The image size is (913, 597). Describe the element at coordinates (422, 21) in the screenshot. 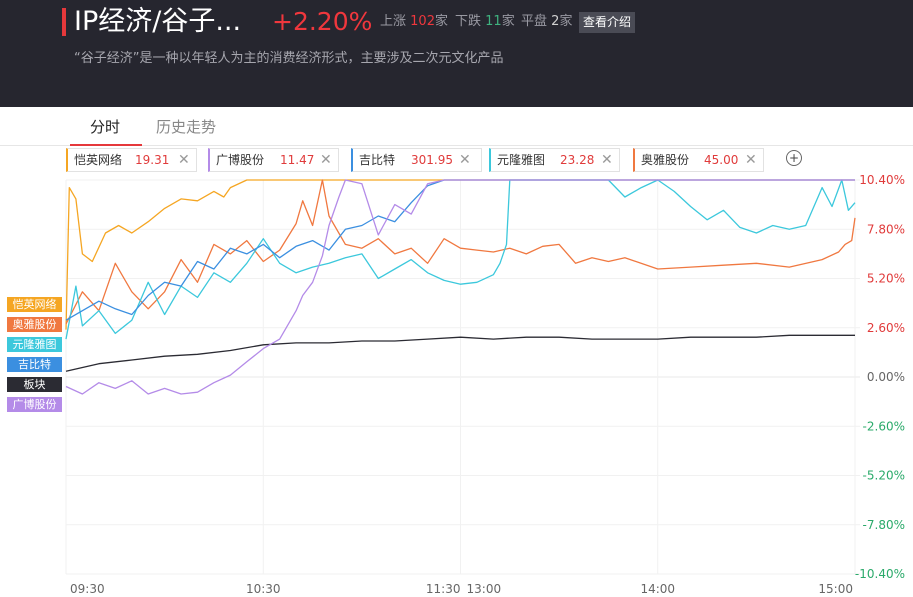

I see `up-count: 102` at that location.